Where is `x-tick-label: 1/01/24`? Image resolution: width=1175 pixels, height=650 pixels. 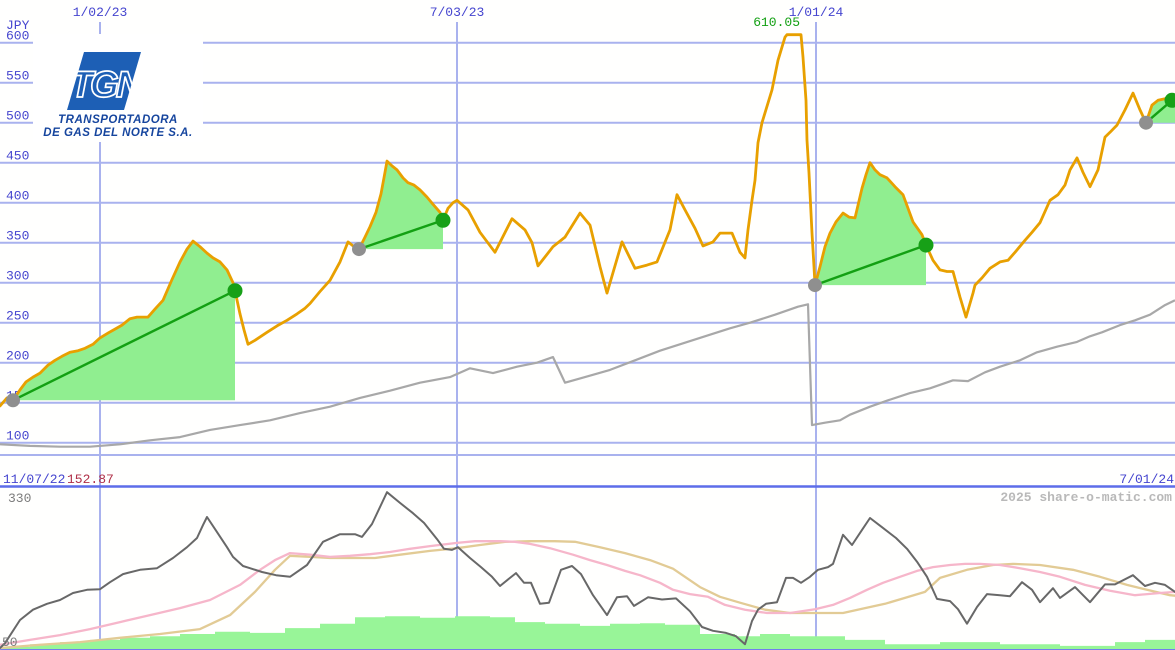 x-tick-label: 1/01/24 is located at coordinates (816, 12).